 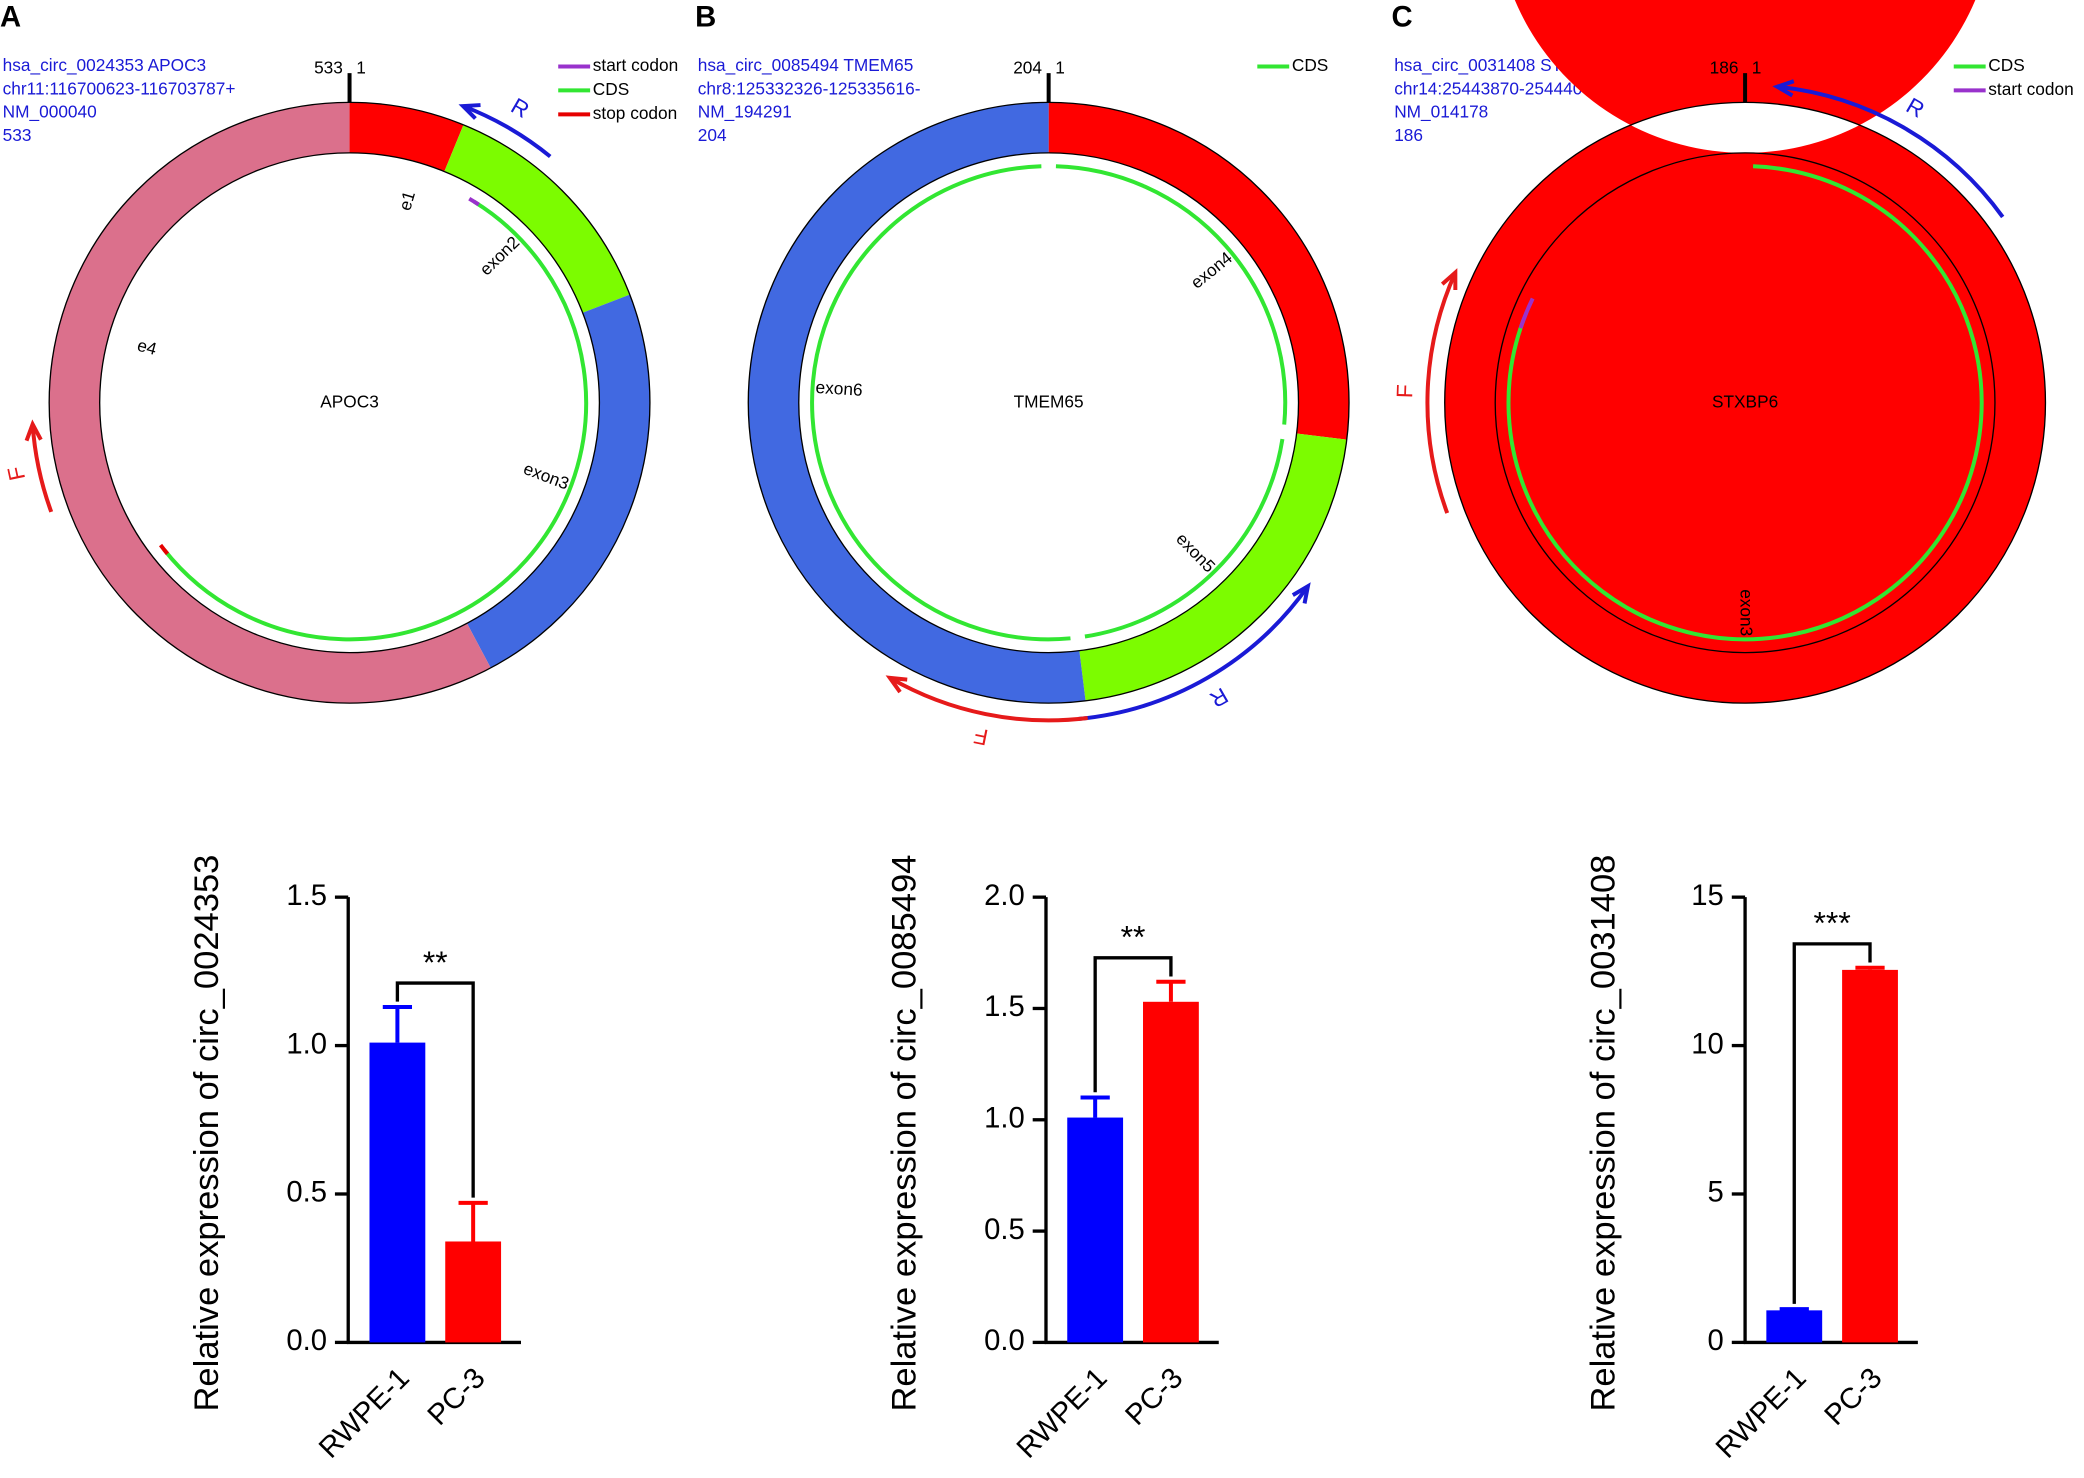 I want to click on exon-label: exon6, so click(x=839, y=388).